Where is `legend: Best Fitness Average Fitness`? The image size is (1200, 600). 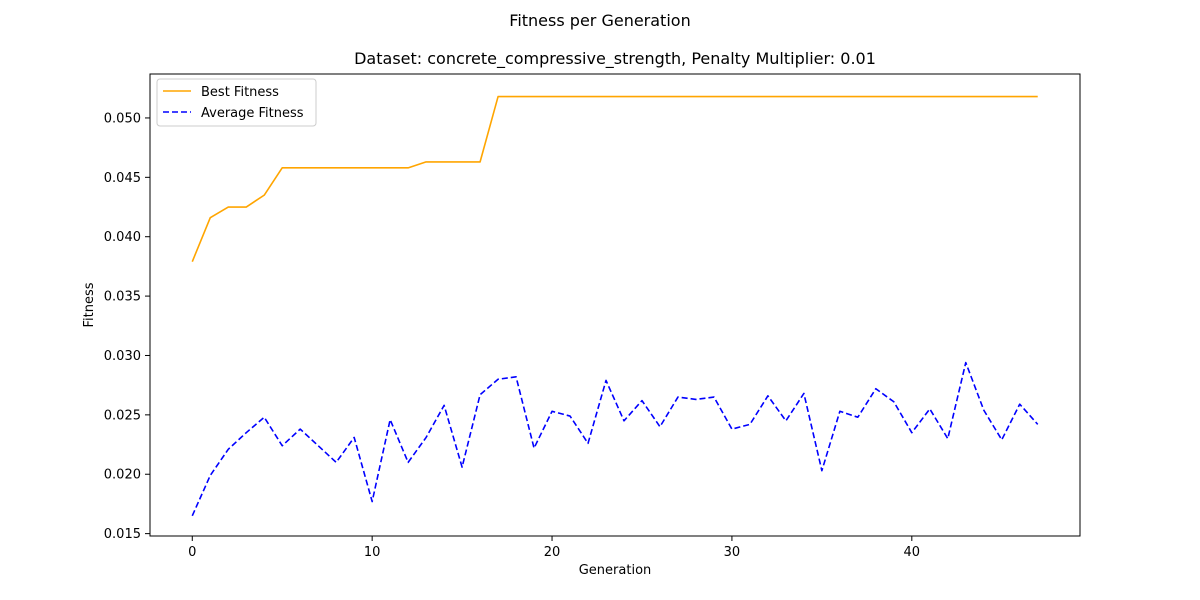
legend: Best Fitness Average Fitness is located at coordinates (236, 102).